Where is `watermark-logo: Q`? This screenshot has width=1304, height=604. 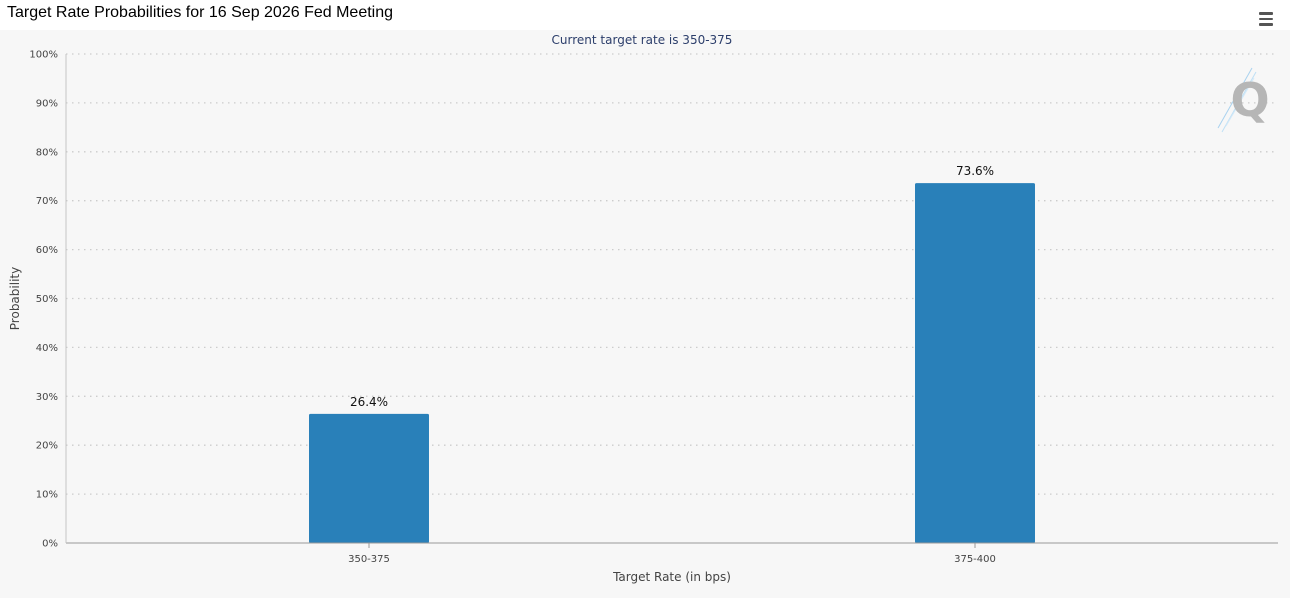
watermark-logo: Q is located at coordinates (1243, 100).